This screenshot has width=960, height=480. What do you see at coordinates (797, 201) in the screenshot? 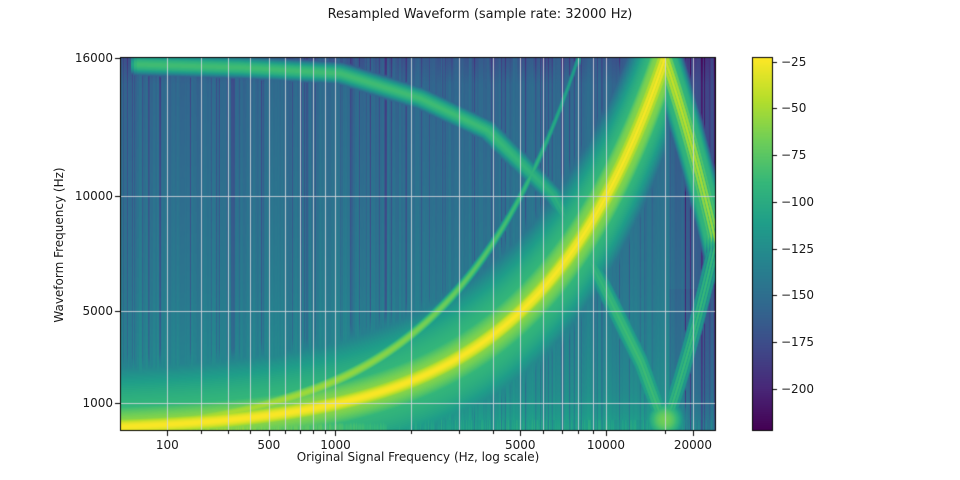
I see `colorbar-tick-label: −100` at bounding box center [797, 201].